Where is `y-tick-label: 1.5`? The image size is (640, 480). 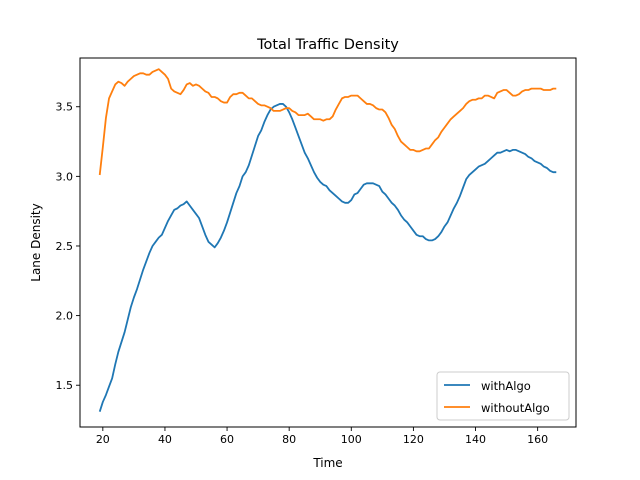
y-tick-label: 1.5 is located at coordinates (65, 385).